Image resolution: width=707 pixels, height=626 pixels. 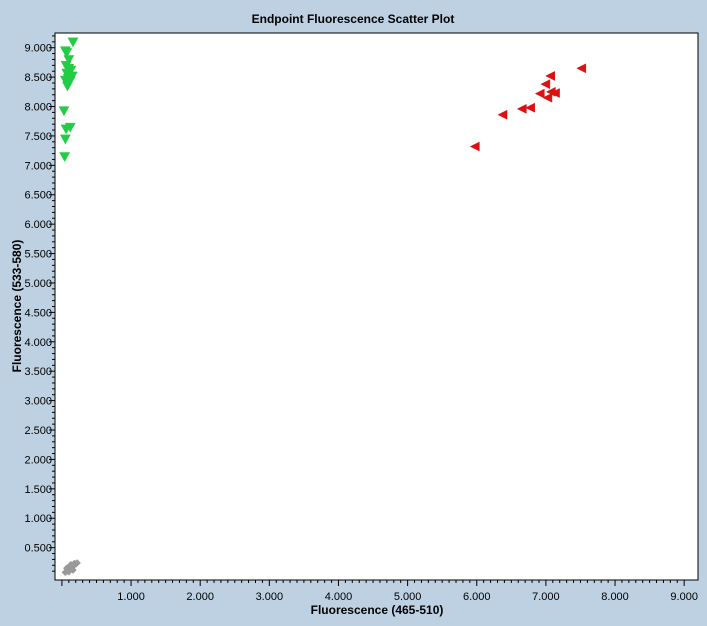 What do you see at coordinates (38, 166) in the screenshot?
I see `y-tick-label: 7.000` at bounding box center [38, 166].